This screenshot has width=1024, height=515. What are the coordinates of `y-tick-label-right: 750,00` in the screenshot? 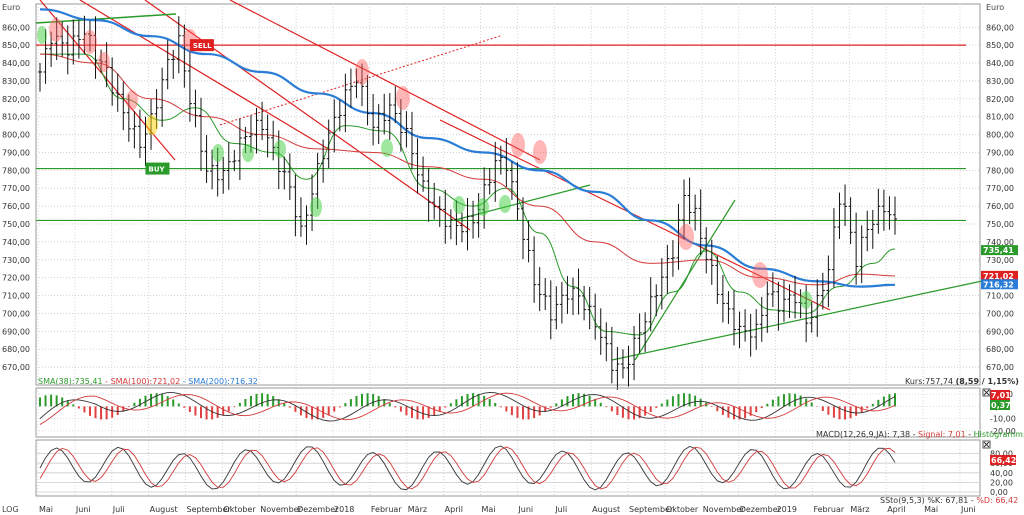 It's located at (1000, 224).